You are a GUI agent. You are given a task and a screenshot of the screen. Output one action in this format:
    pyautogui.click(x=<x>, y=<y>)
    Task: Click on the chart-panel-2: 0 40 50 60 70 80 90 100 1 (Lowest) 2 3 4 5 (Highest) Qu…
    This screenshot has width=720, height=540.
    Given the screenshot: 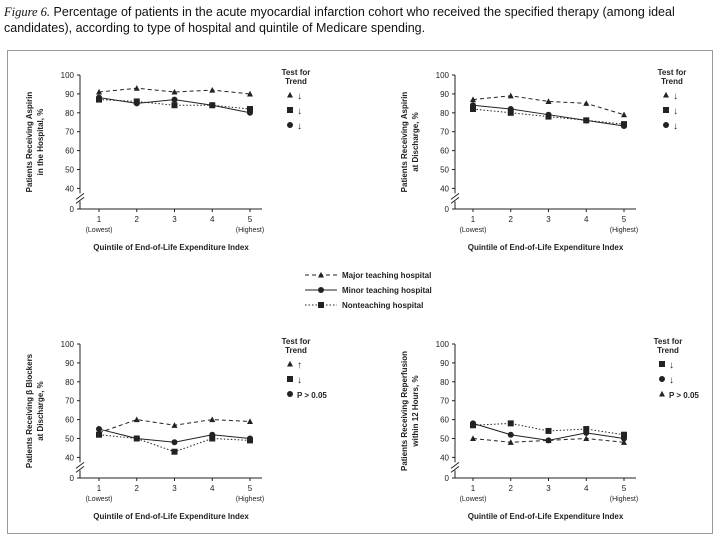 What is the action you would take?
    pyautogui.click(x=543, y=160)
    